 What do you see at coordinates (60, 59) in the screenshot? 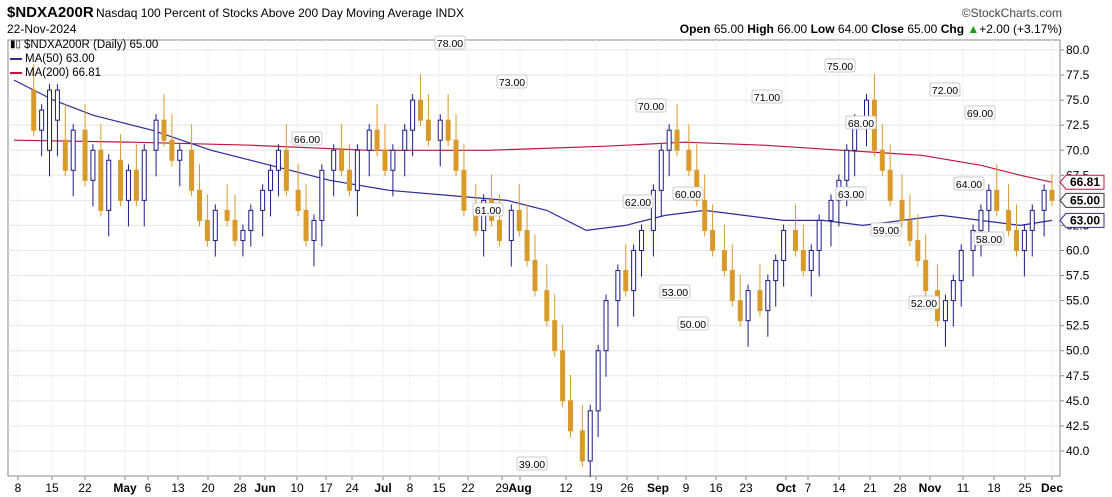
I see `legend-ma50-label: MA(50) 63.00` at bounding box center [60, 59].